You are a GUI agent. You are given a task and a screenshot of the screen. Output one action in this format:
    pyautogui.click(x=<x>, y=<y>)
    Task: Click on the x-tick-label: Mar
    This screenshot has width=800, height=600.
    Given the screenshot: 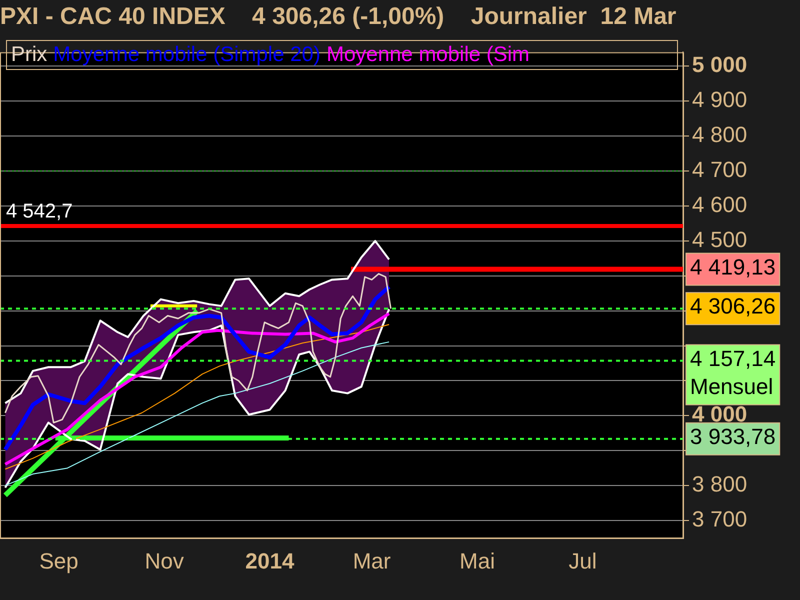 What is the action you would take?
    pyautogui.click(x=371, y=561)
    